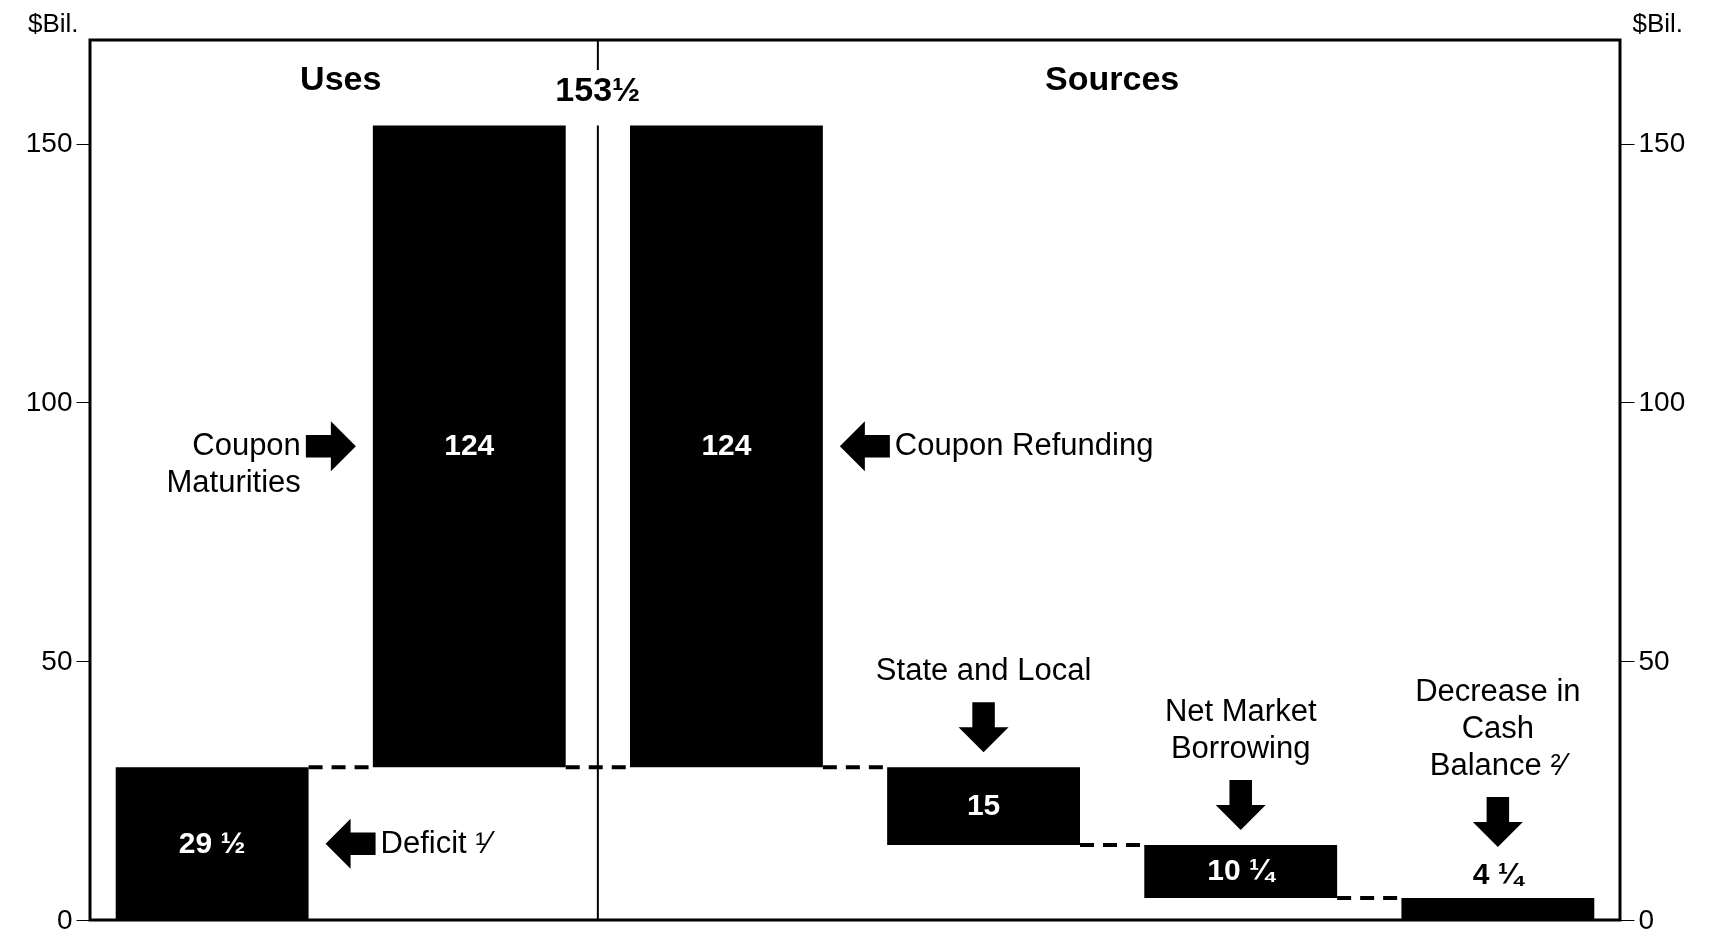 This screenshot has height=951, width=1711. I want to click on data-label: 10 ¼, so click(1242, 870).